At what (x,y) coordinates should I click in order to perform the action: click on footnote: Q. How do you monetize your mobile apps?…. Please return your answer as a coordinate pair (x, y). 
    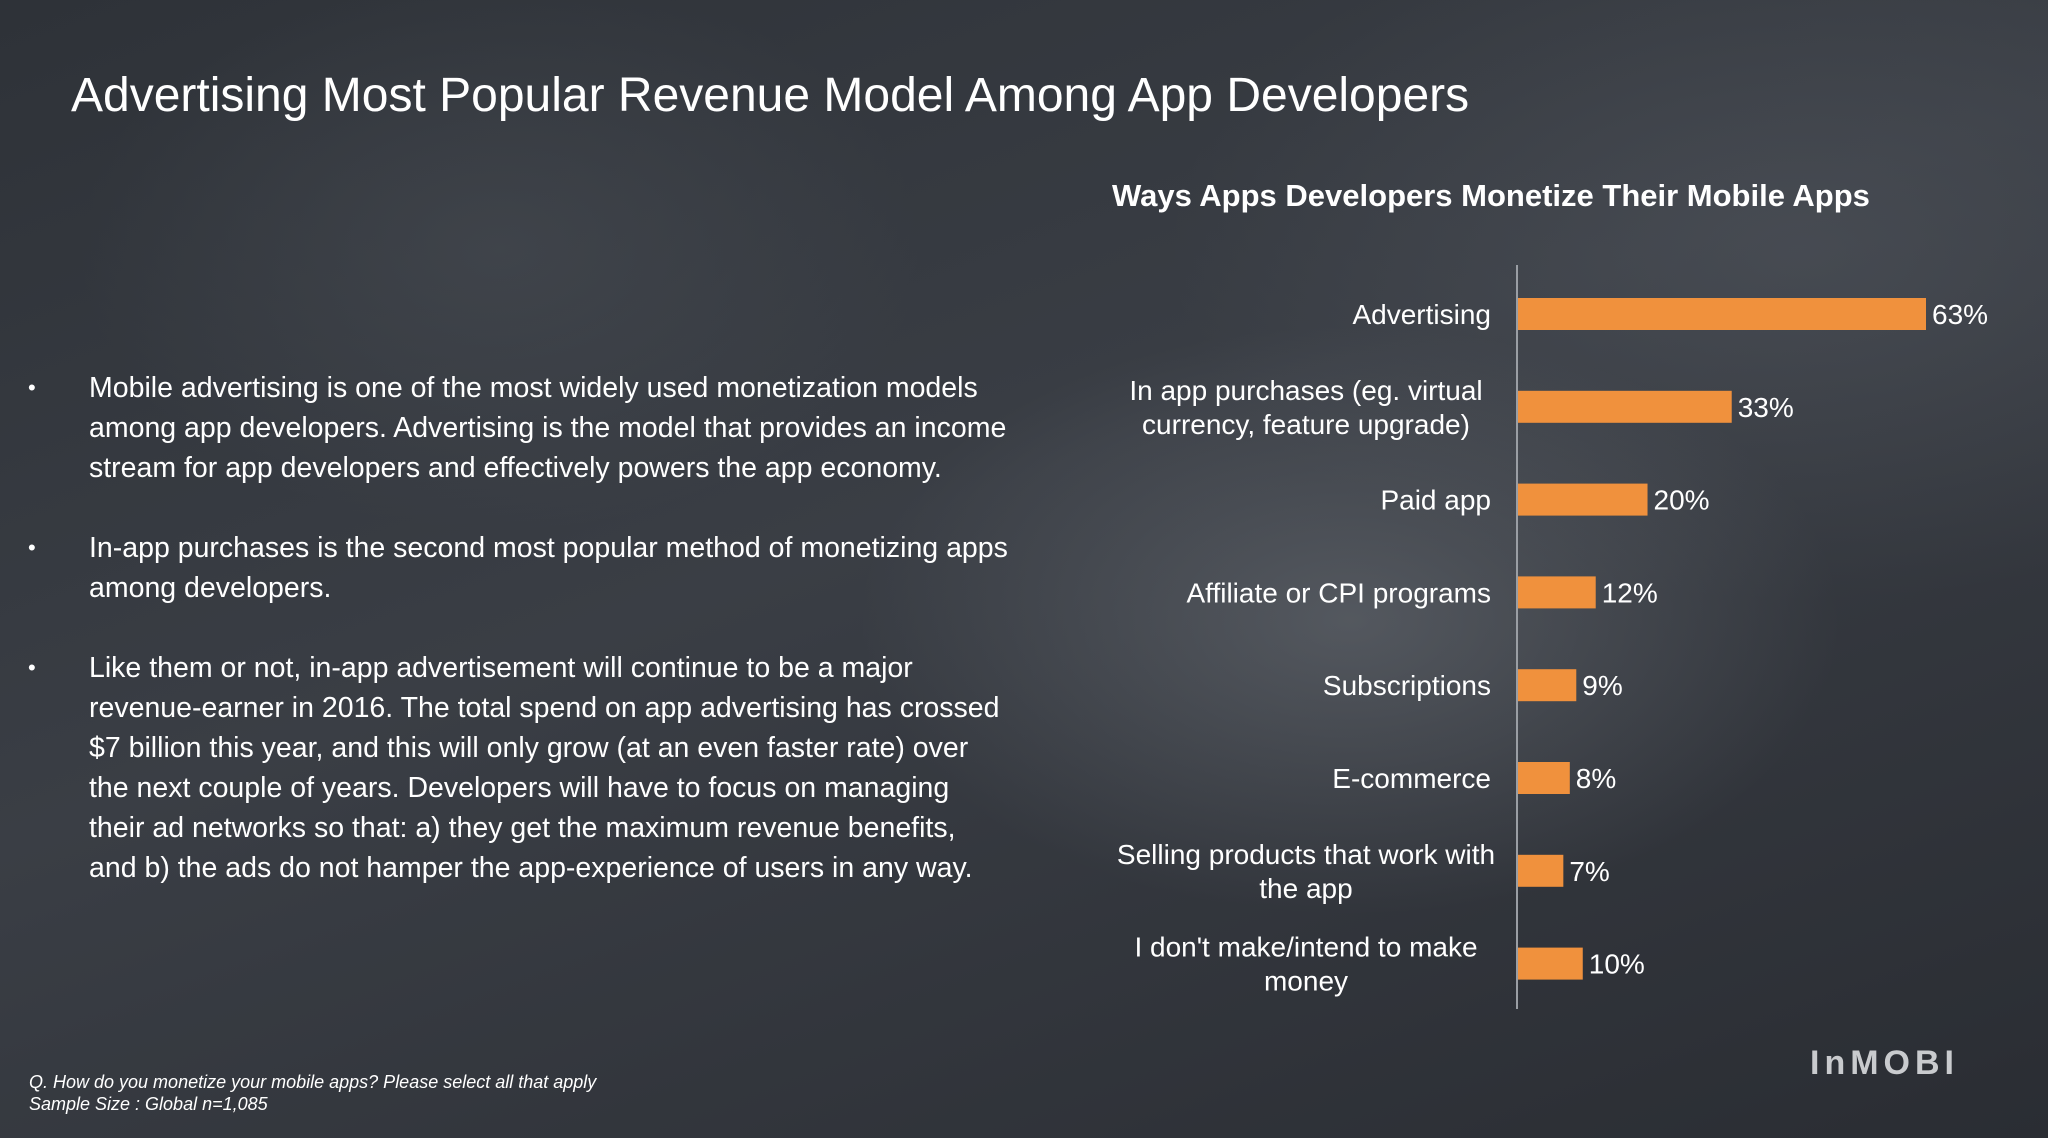
    Looking at the image, I should click on (312, 1093).